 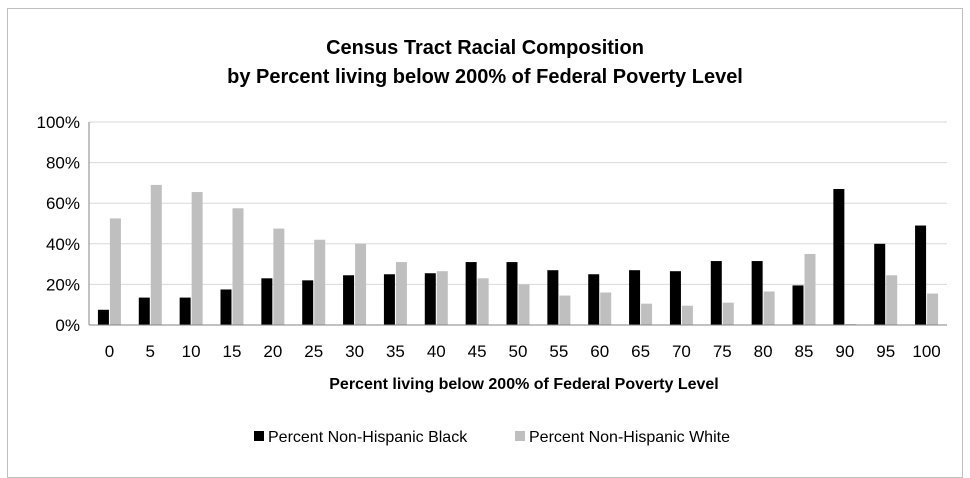 I want to click on x-tick-label: 80, so click(x=763, y=351).